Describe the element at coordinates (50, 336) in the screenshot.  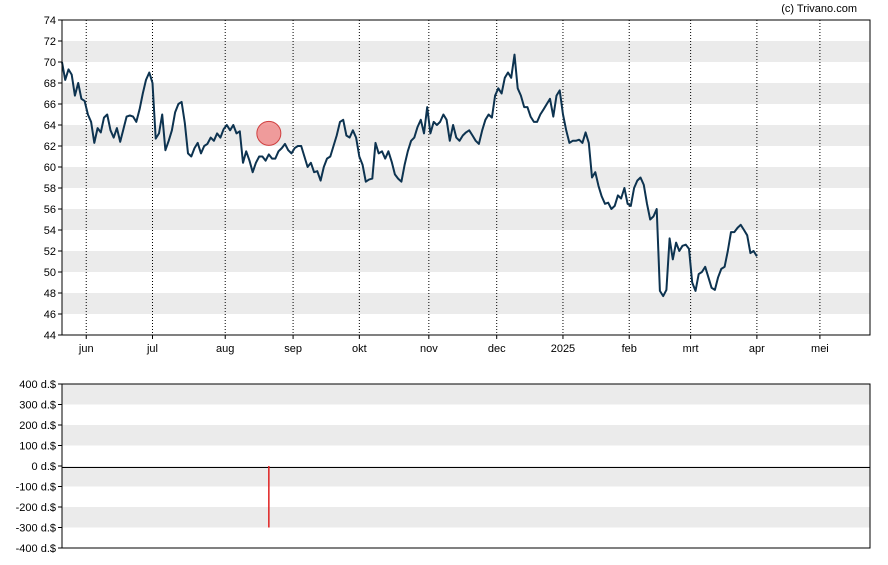
I see `price-y-tick-label: 44` at that location.